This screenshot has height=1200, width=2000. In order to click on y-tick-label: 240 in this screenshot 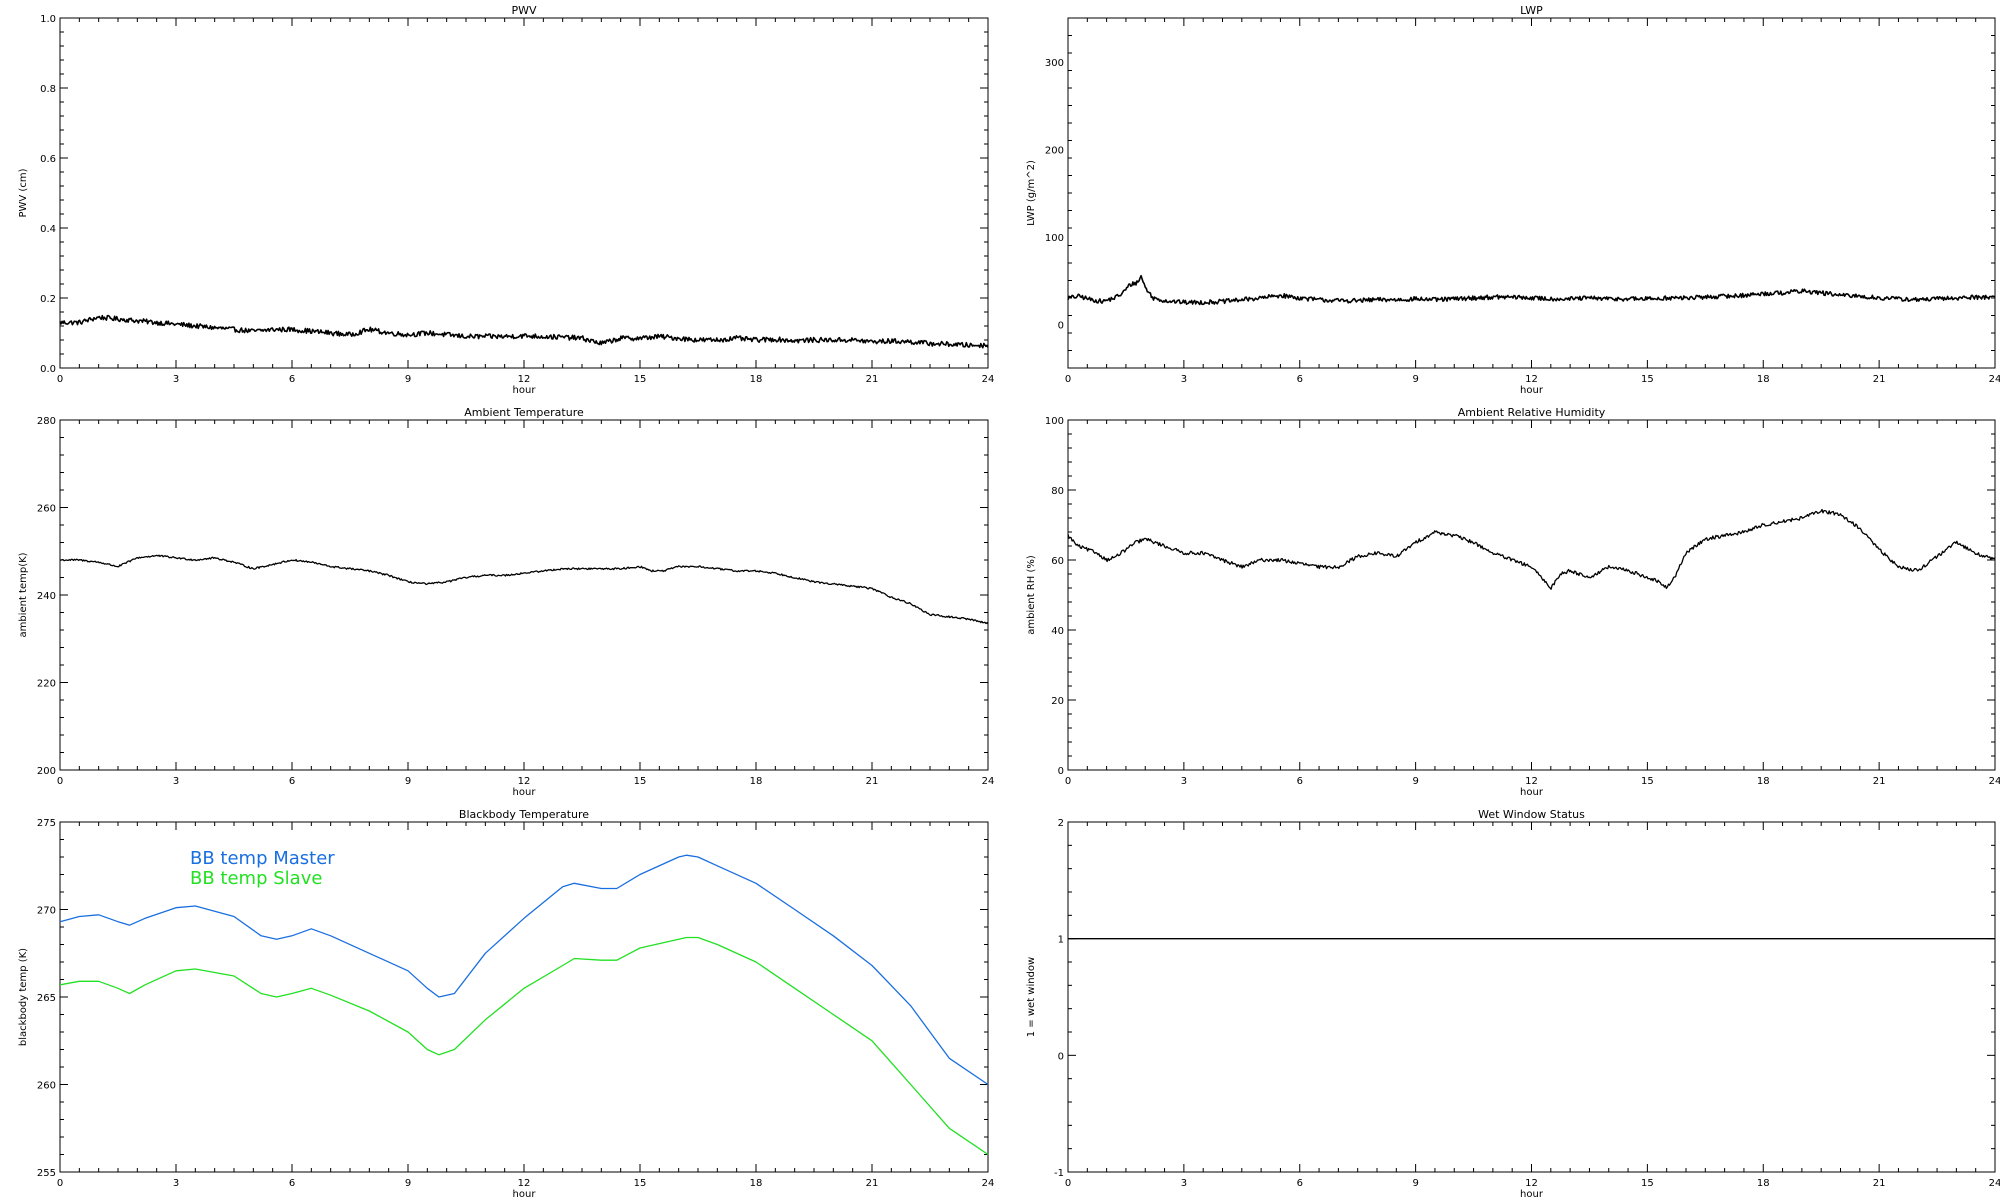, I will do `click(46, 596)`.